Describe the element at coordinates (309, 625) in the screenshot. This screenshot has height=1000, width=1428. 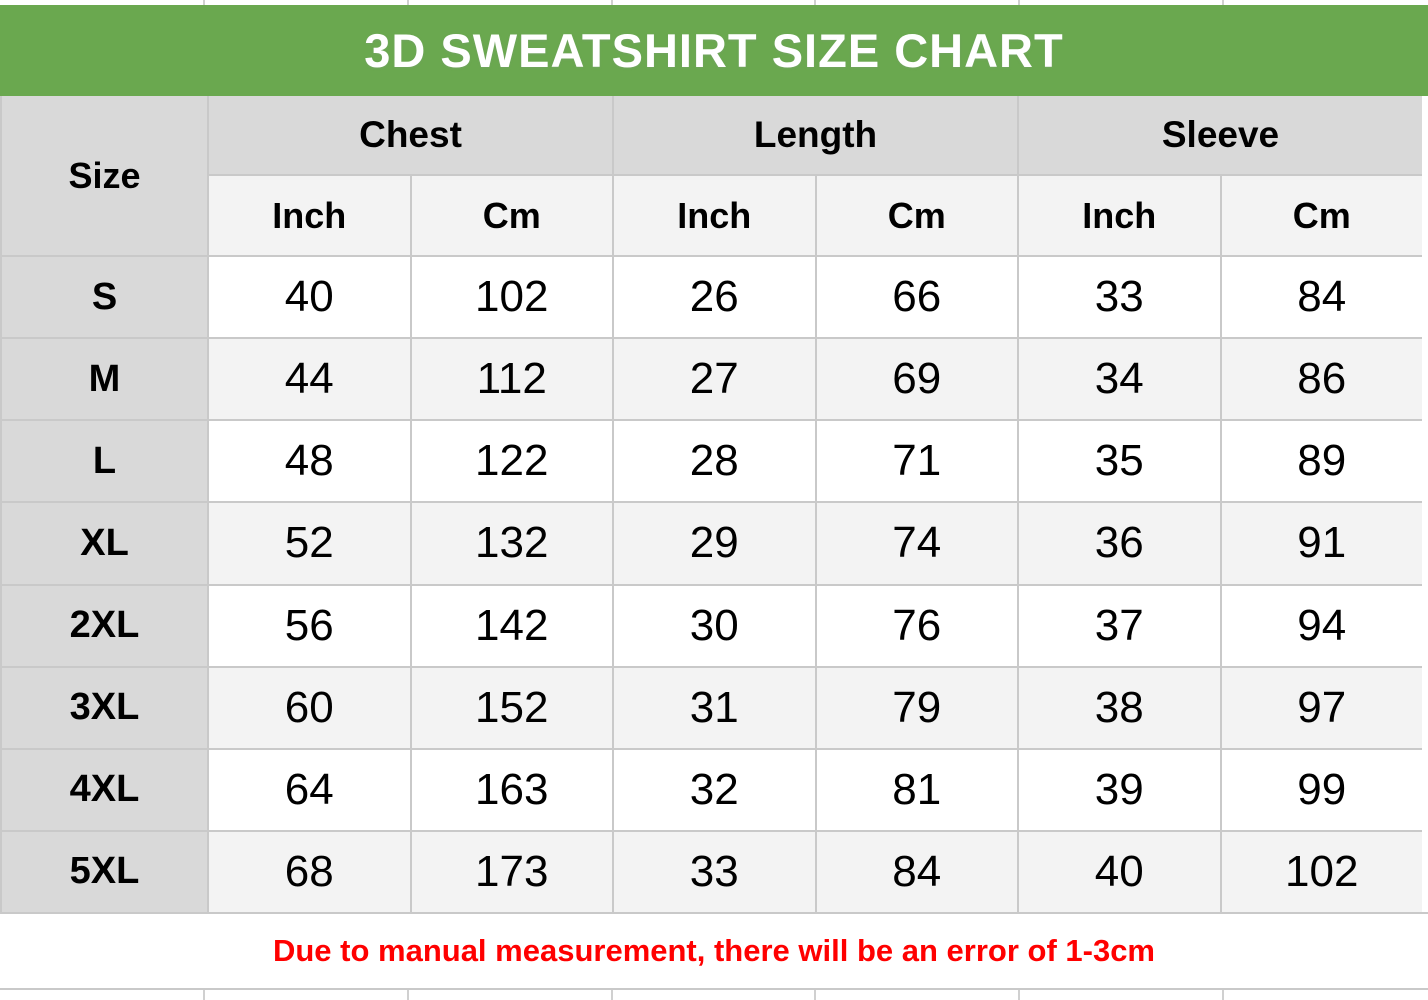
I see `value-cell-2xl-chest-inch: 56` at that location.